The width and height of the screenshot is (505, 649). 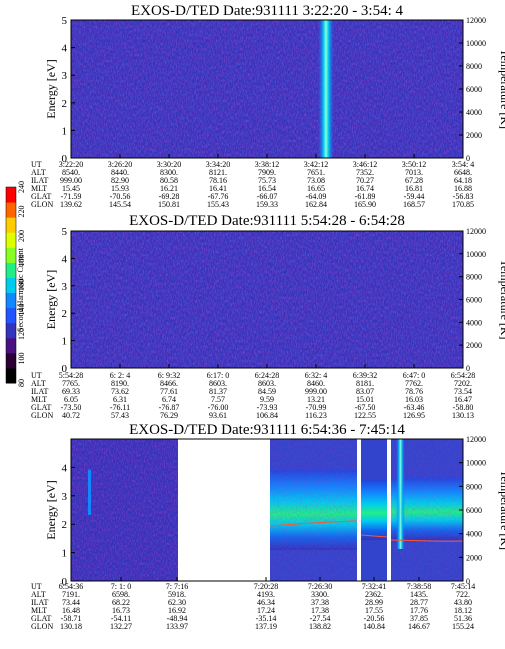 What do you see at coordinates (21, 187) in the screenshot?
I see `colorbar-tick-label: 240` at bounding box center [21, 187].